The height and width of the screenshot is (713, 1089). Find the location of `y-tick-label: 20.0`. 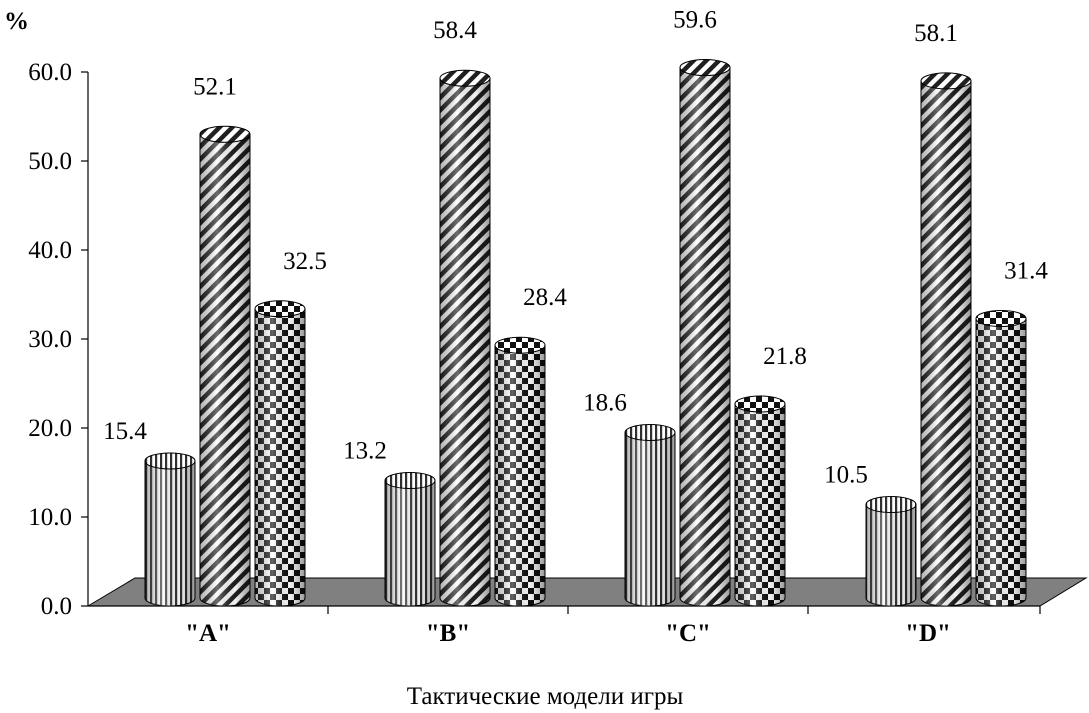

y-tick-label: 20.0 is located at coordinates (50, 428).